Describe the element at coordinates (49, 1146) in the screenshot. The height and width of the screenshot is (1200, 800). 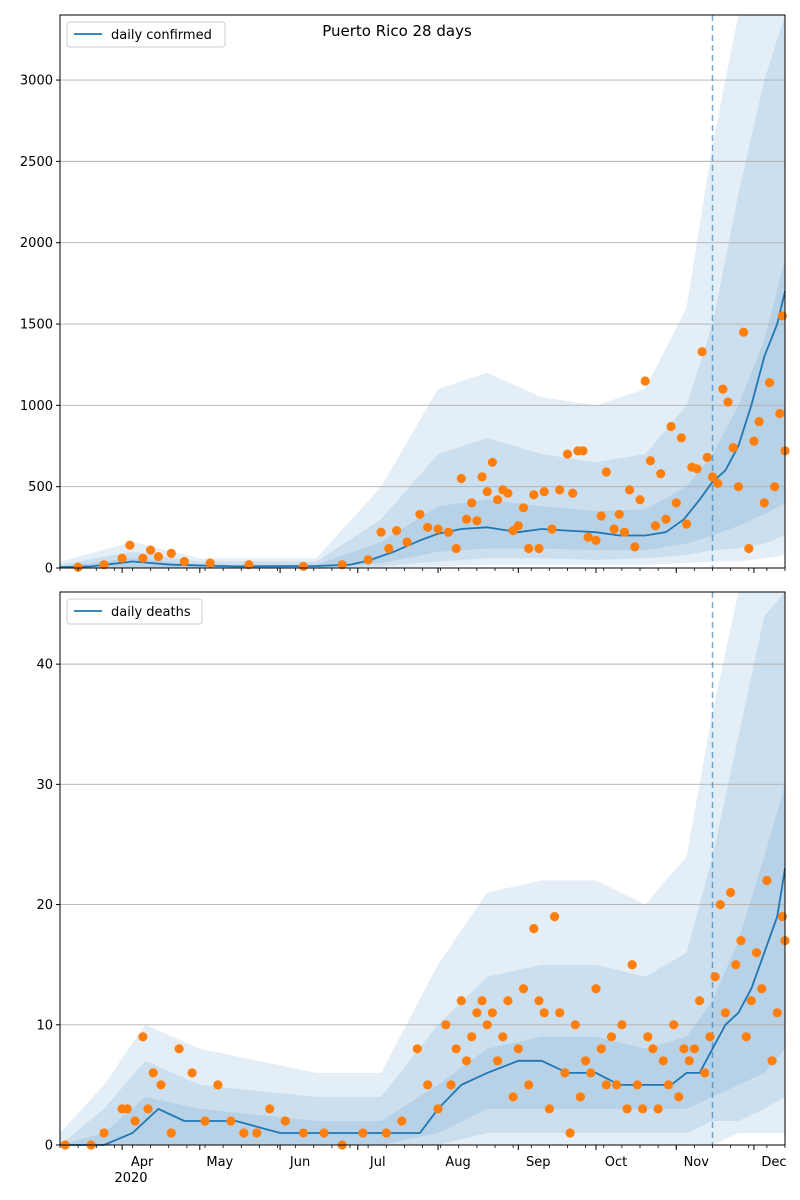
I see `deaths-y-tick-label: 0` at that location.